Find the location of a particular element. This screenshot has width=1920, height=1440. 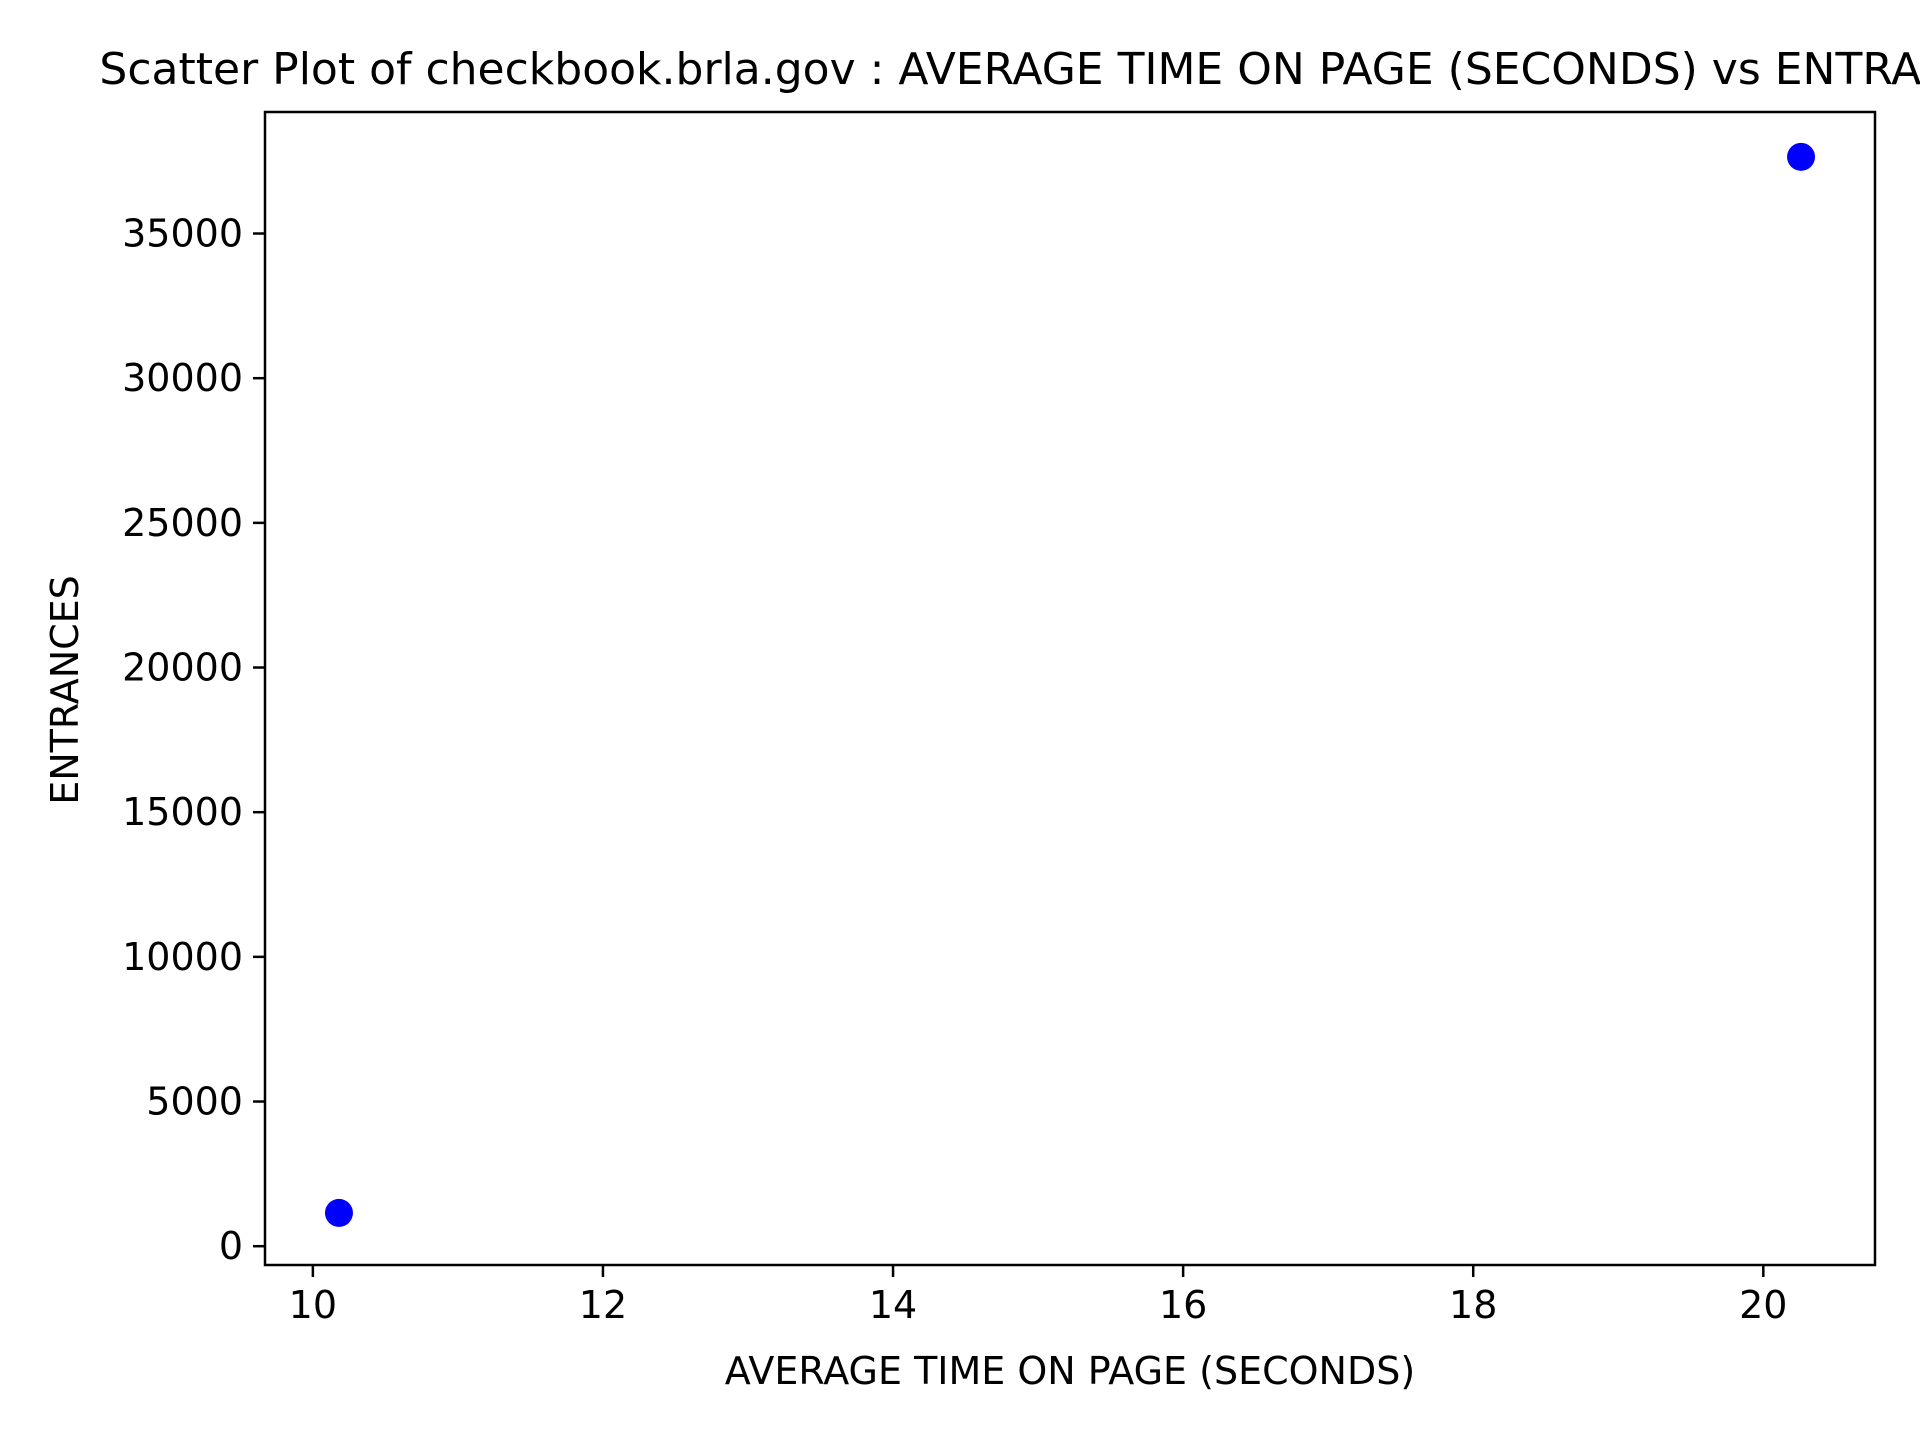

x-tick-label: 16 is located at coordinates (1183, 1305).